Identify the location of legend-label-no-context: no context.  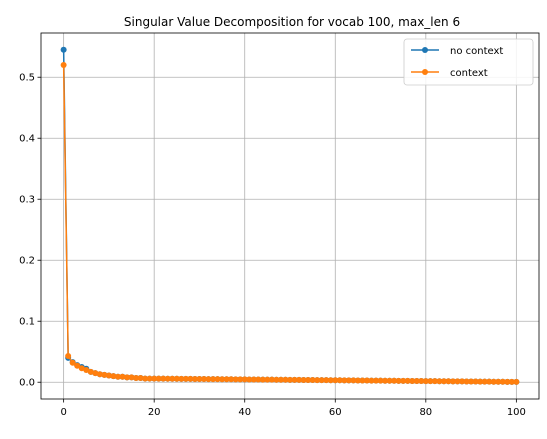
(476, 51).